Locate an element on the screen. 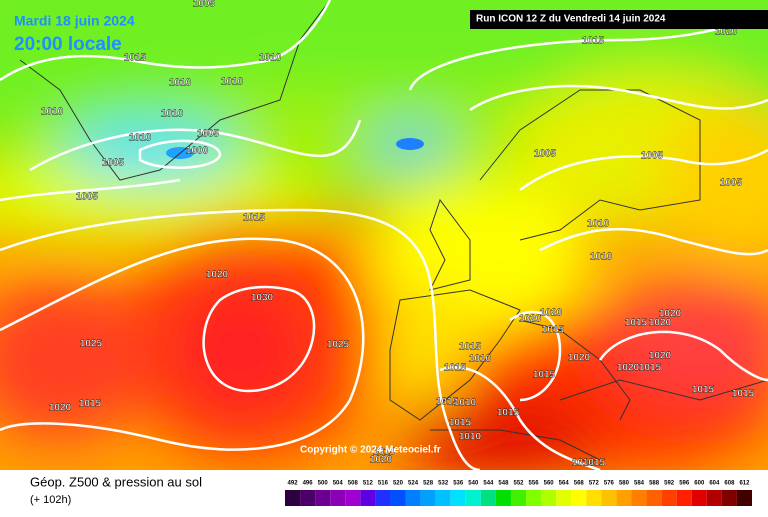 The height and width of the screenshot is (517, 768). legend-value: 588 is located at coordinates (654, 484).